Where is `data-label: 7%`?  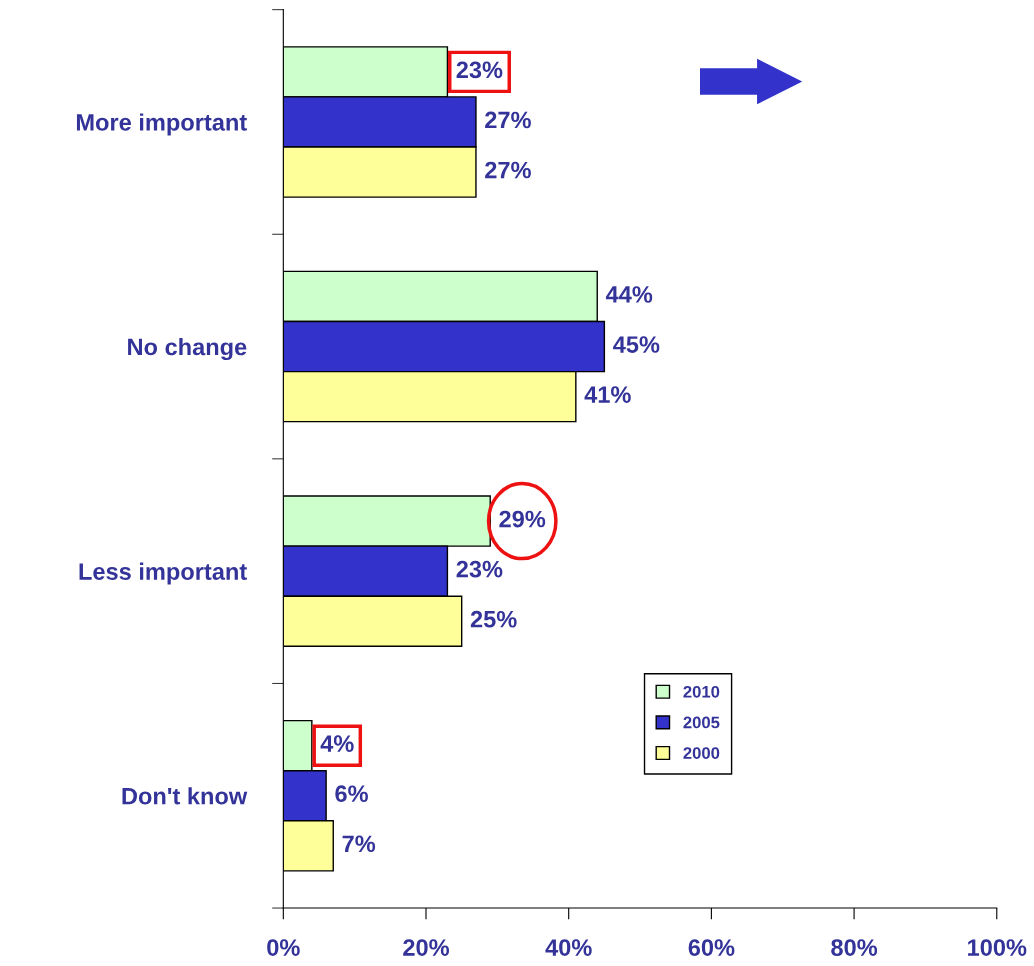 data-label: 7% is located at coordinates (359, 844).